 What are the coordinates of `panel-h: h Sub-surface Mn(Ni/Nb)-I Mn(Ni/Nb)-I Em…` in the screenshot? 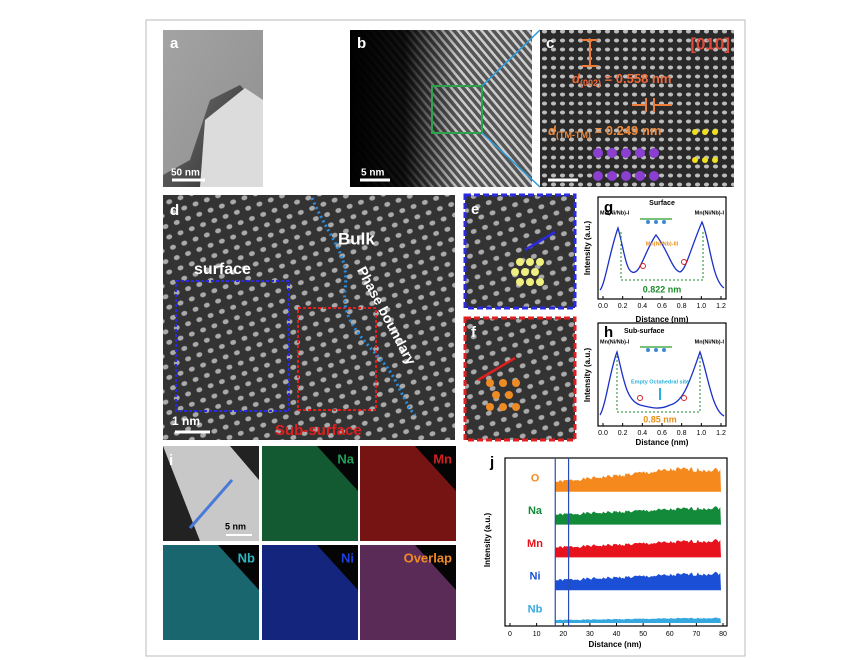 It's located at (655, 384).